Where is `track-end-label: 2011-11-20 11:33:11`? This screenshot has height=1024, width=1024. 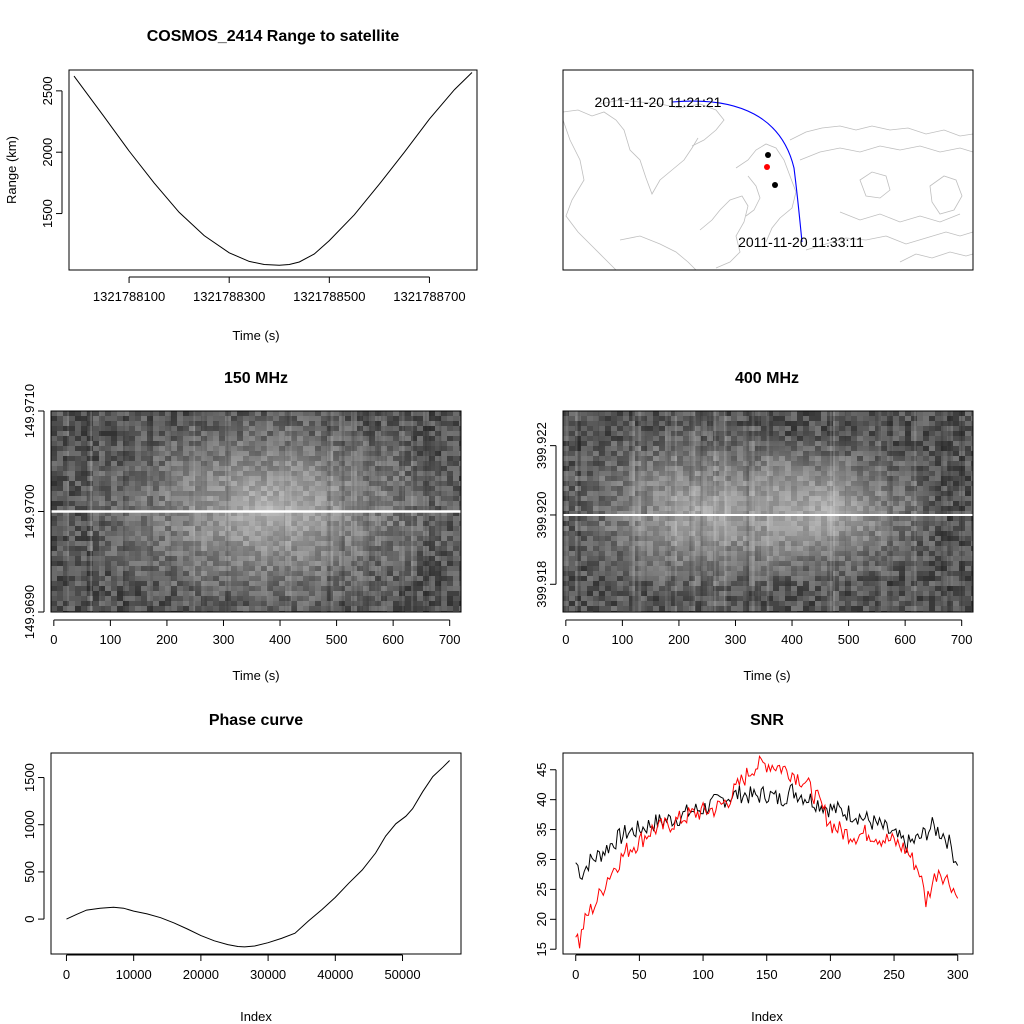 track-end-label: 2011-11-20 11:33:11 is located at coordinates (801, 242).